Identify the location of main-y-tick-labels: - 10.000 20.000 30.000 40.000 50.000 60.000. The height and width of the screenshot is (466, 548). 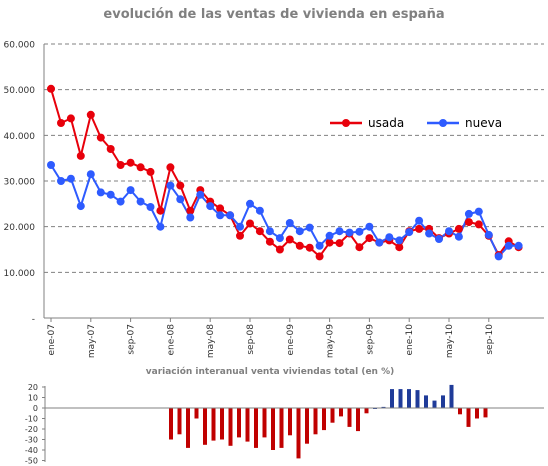
(20, 183).